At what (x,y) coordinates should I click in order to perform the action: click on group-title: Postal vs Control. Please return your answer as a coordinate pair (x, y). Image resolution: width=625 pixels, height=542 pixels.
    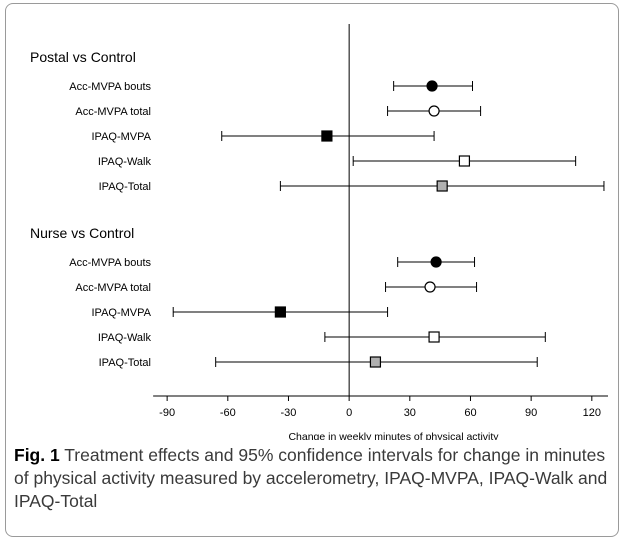
    Looking at the image, I should click on (83, 57).